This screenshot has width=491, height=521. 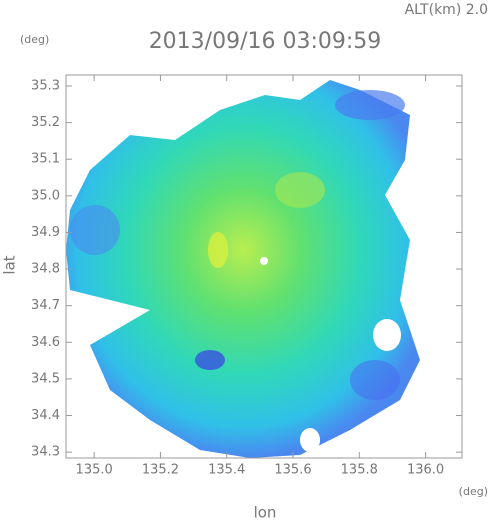 I want to click on y-tick-label: 34.6, so click(x=45, y=342).